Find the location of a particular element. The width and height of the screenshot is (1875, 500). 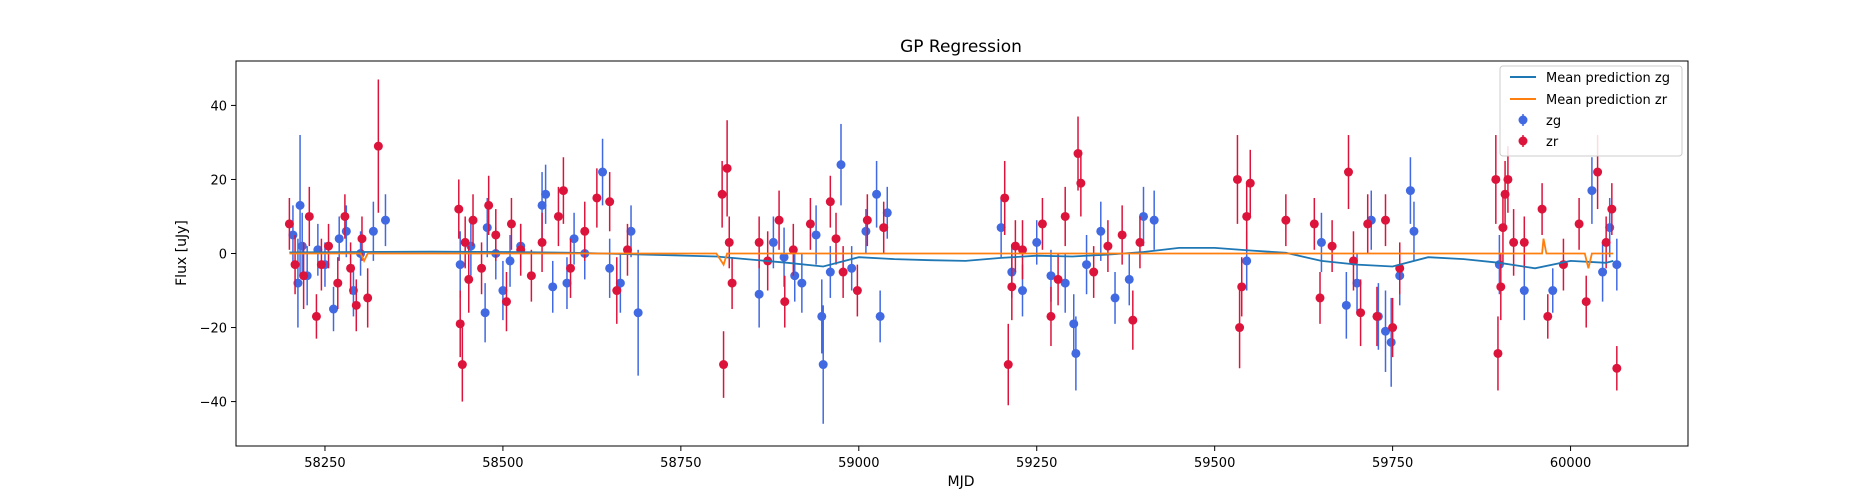

x-tick-label: 58750 is located at coordinates (680, 463).